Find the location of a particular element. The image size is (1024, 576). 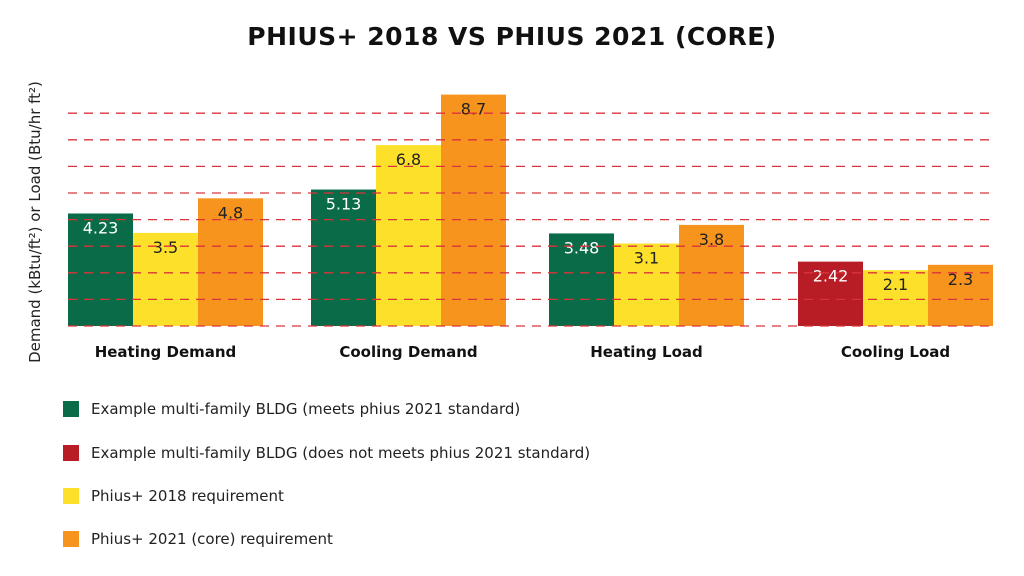

x-tick-label: Cooling Demand is located at coordinates (408, 352).